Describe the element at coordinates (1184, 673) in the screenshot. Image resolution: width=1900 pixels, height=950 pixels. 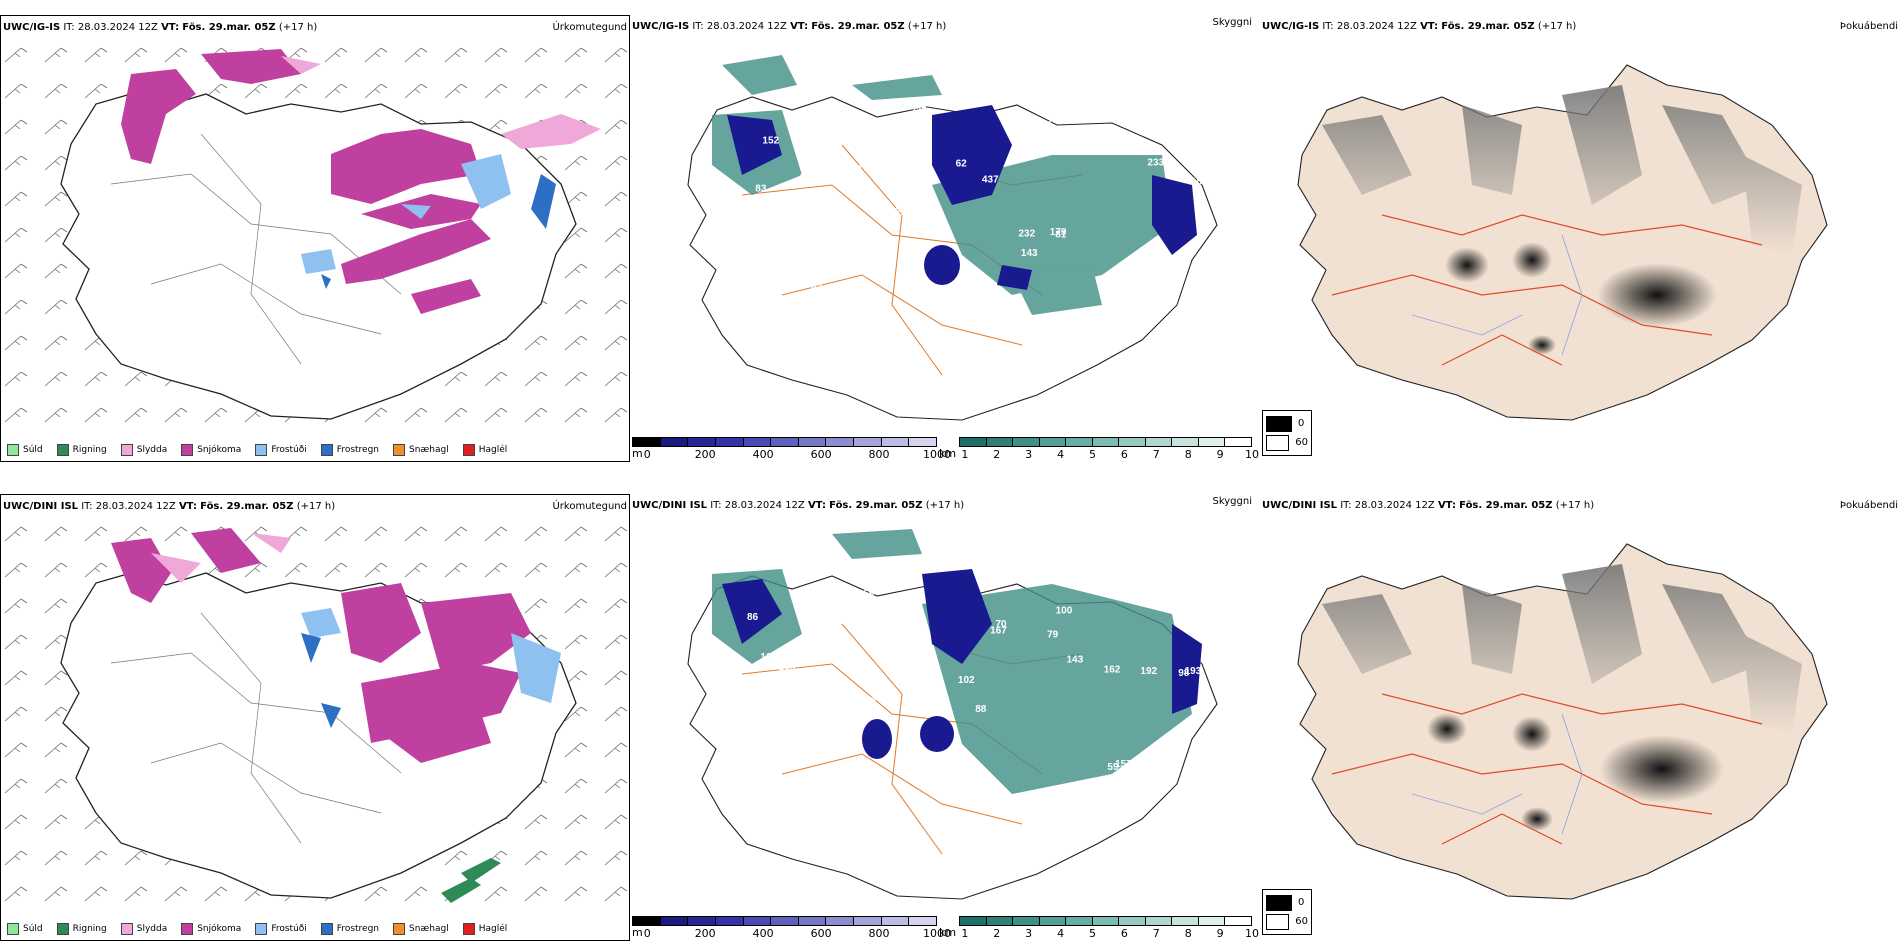
I see `cloudbase-label: 98` at that location.